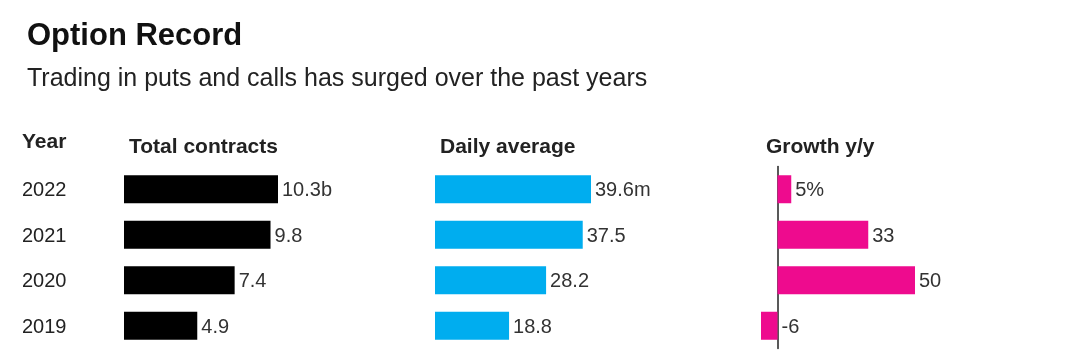  I want to click on y-axis-title: Year, so click(44, 140).